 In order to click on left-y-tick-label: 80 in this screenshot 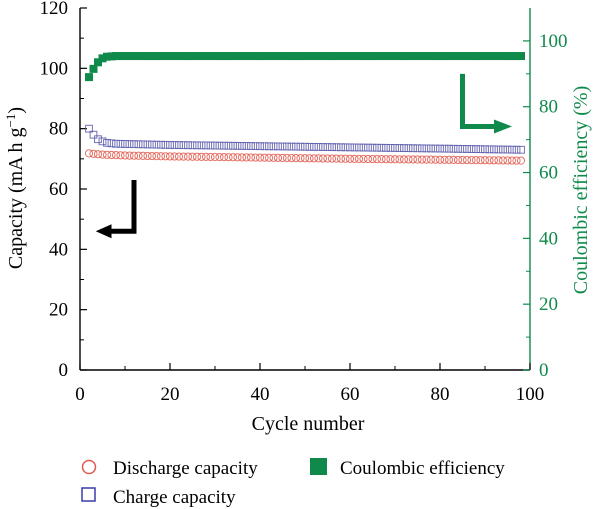, I will do `click(58, 129)`.